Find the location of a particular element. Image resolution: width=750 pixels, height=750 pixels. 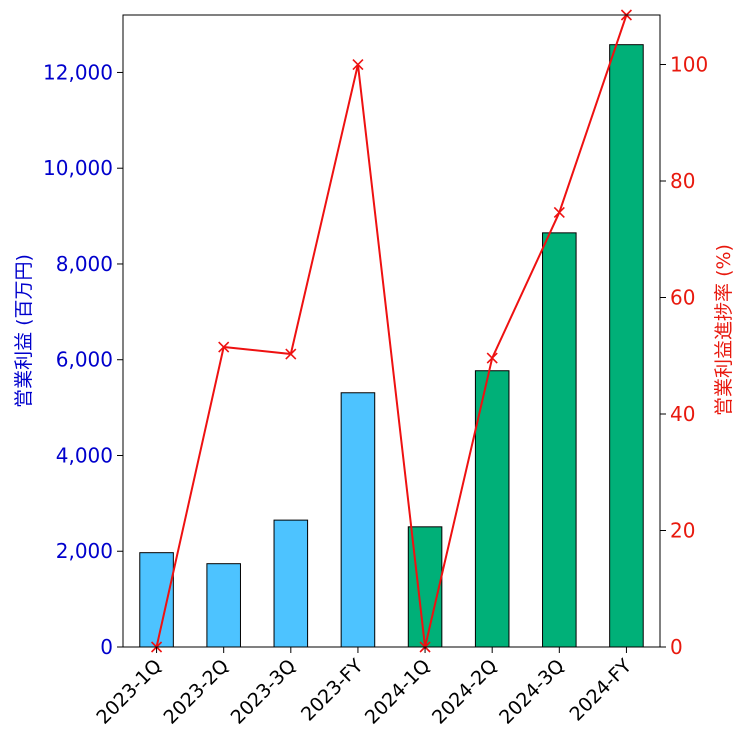

bar-2023-3Q is located at coordinates (291, 583).